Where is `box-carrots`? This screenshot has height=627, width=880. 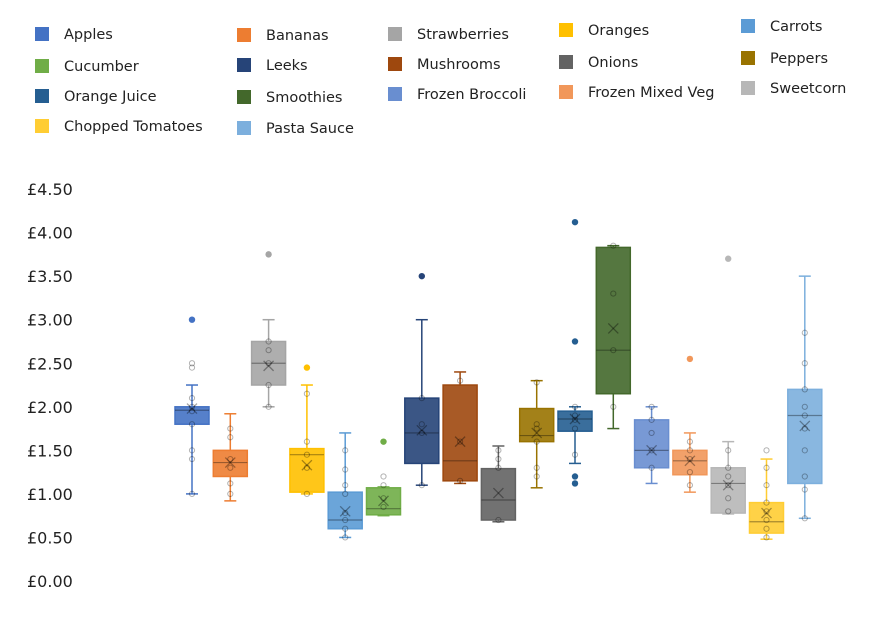
box-carrots is located at coordinates (345, 486).